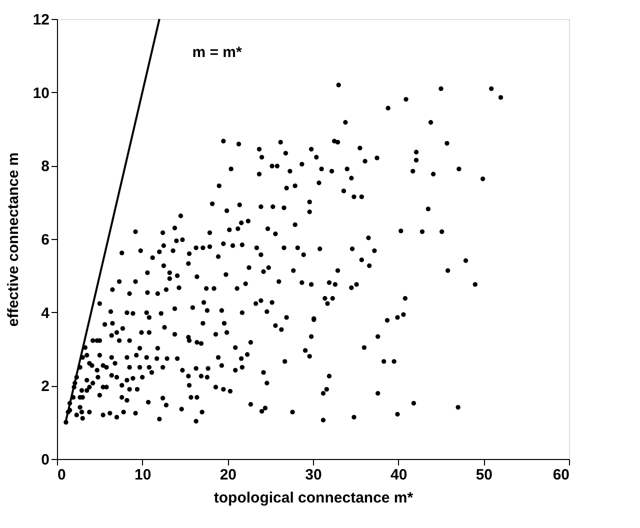 The height and width of the screenshot is (528, 640). Describe the element at coordinates (41, 20) in the screenshot. I see `y-tick-label: 12` at that location.